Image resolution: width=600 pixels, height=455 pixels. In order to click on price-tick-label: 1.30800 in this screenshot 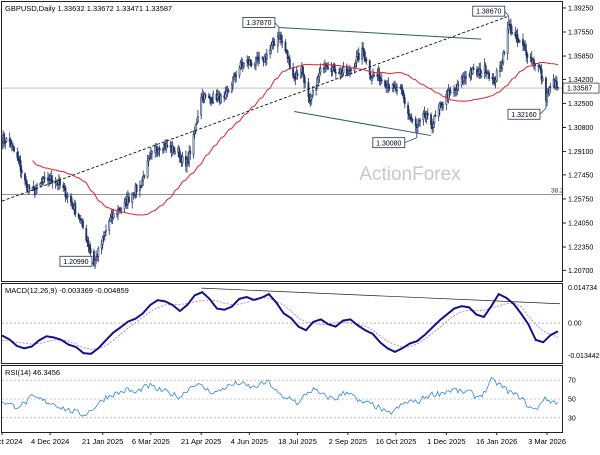, I will do `click(580, 128)`.